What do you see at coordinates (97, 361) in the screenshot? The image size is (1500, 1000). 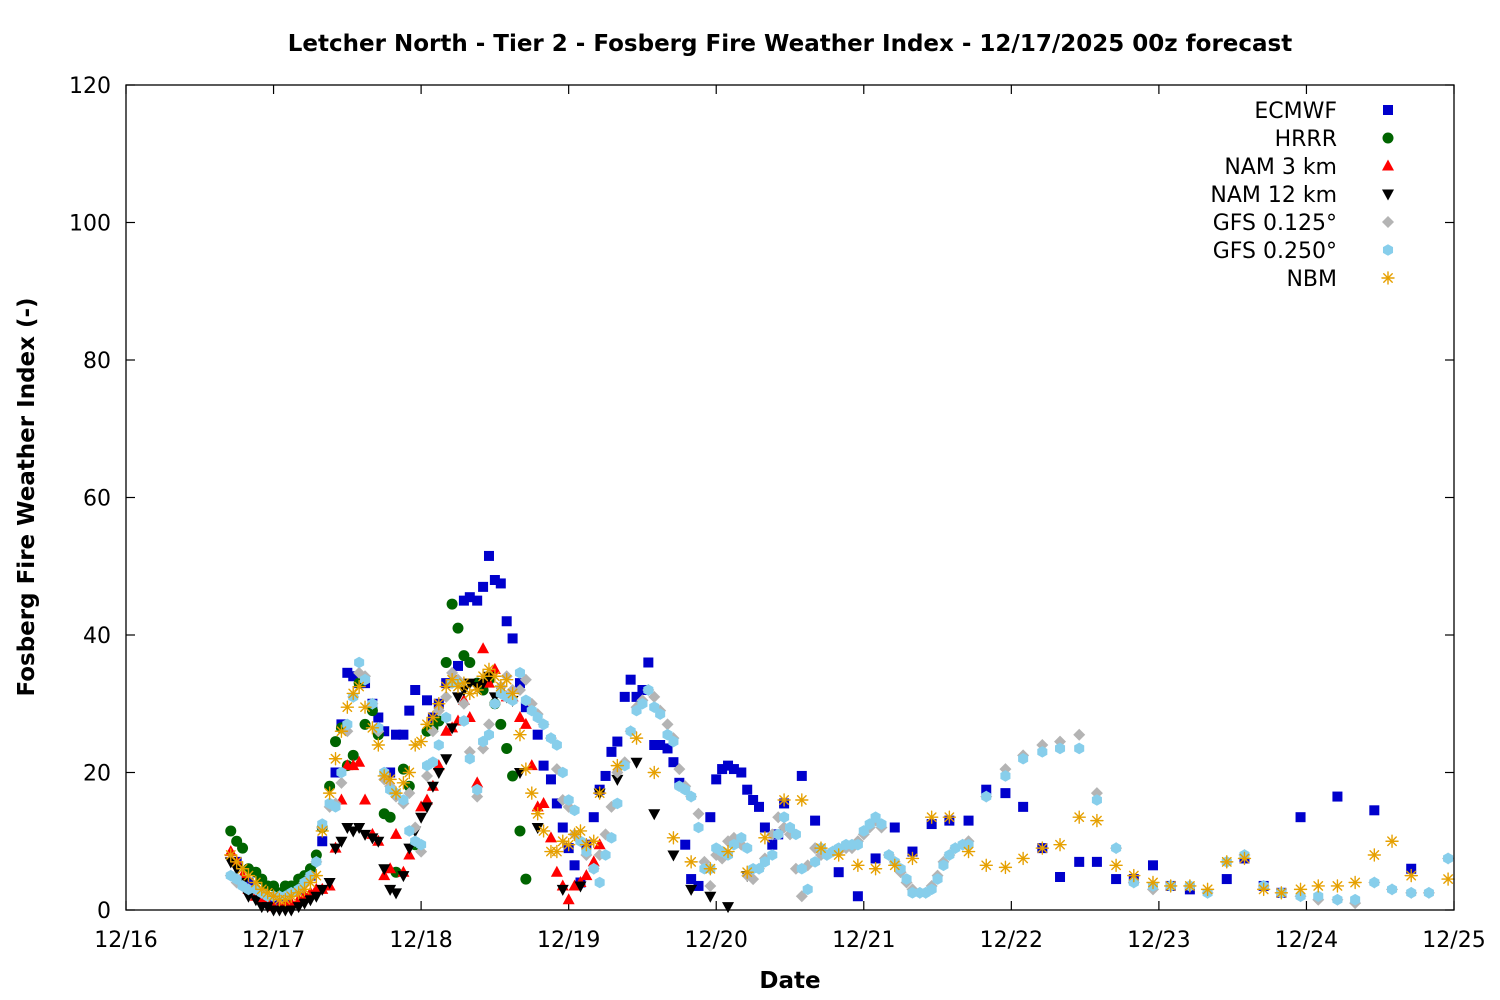 I see `y-tick-label: 80` at bounding box center [97, 361].